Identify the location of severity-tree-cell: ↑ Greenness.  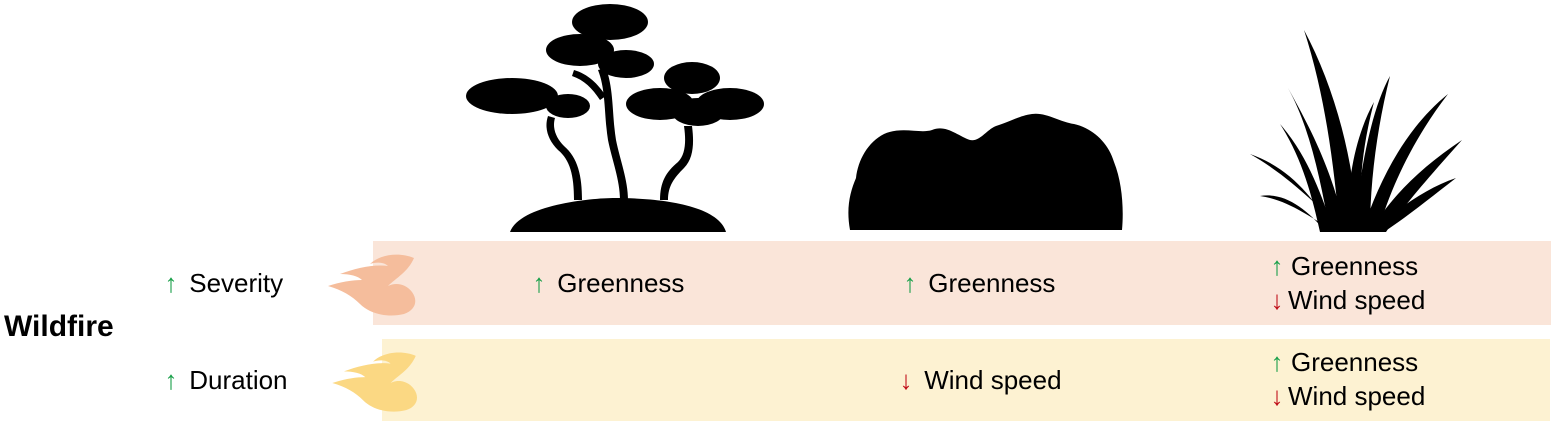
(606, 283).